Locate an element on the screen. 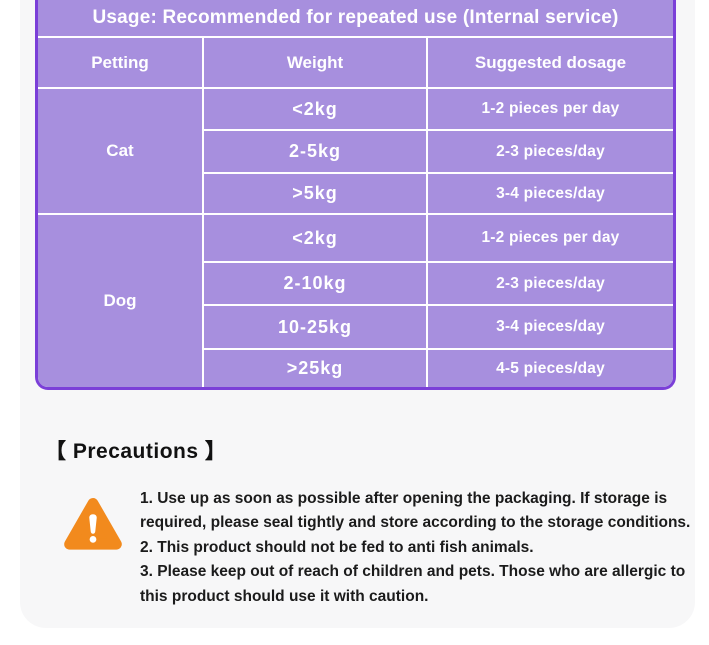 The height and width of the screenshot is (645, 709). pet-cell-dog: Dog is located at coordinates (120, 301).